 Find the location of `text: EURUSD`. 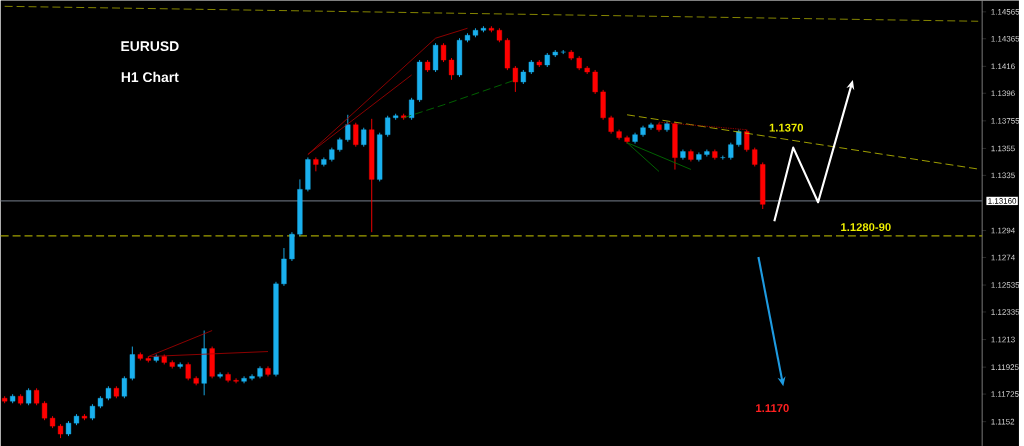

text: EURUSD is located at coordinates (150, 46).